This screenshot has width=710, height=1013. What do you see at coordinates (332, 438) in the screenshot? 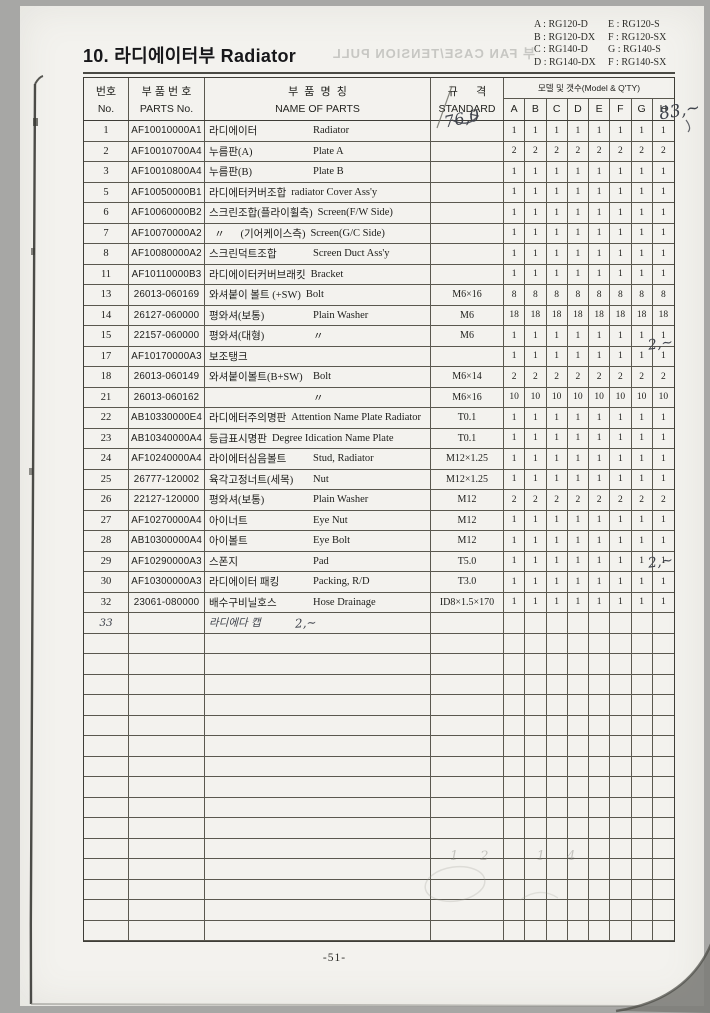
I see `part-name-en: Degree Idication Name Plate` at bounding box center [332, 438].